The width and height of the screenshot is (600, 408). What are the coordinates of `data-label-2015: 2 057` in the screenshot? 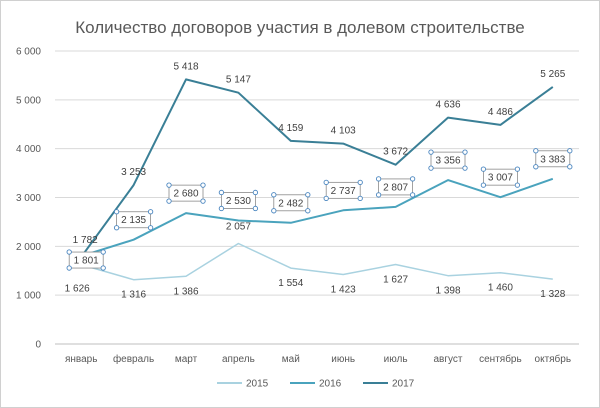 It's located at (238, 227).